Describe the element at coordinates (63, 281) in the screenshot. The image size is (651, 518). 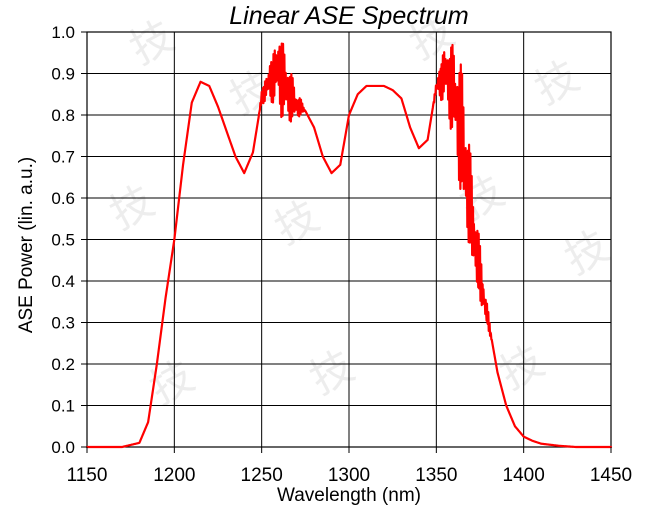
I see `y-tick-label: 0.4` at that location.